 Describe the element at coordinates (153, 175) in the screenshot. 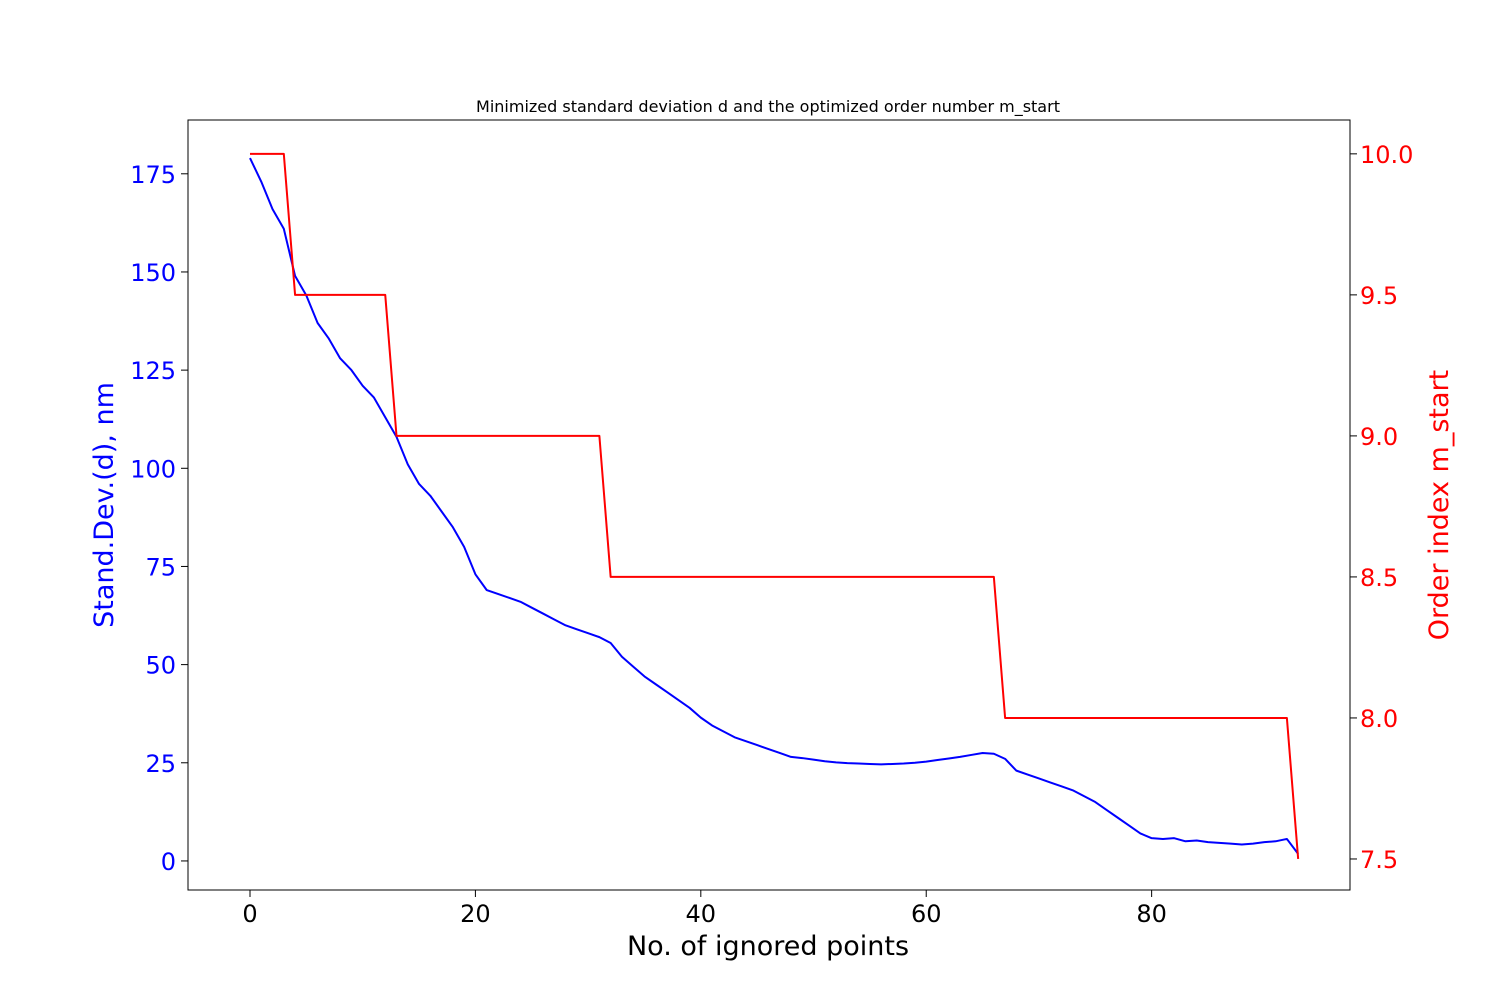

I see `left-tick-label: 175` at that location.